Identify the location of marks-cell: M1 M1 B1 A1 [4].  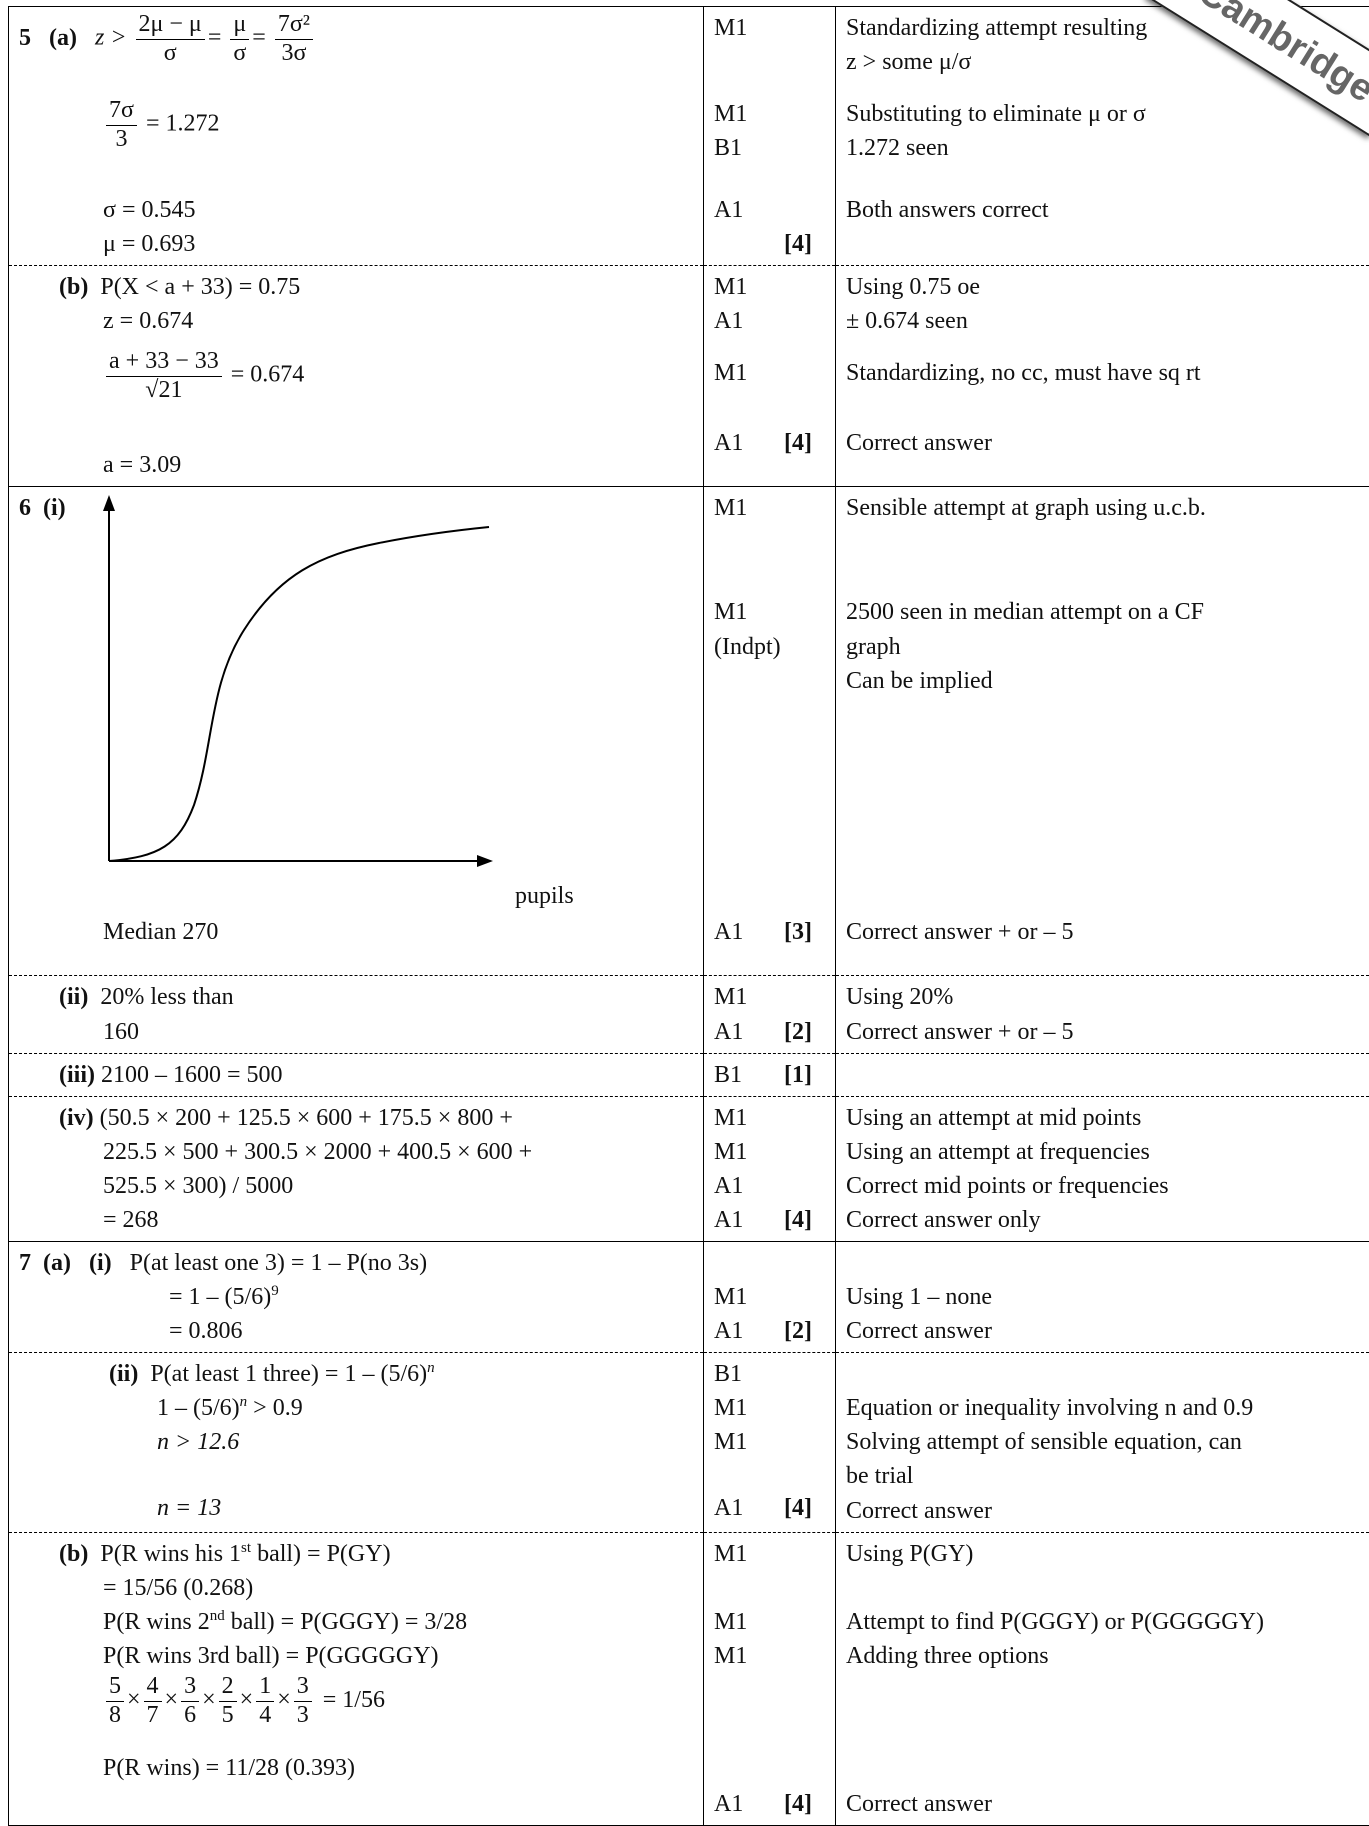
(770, 136).